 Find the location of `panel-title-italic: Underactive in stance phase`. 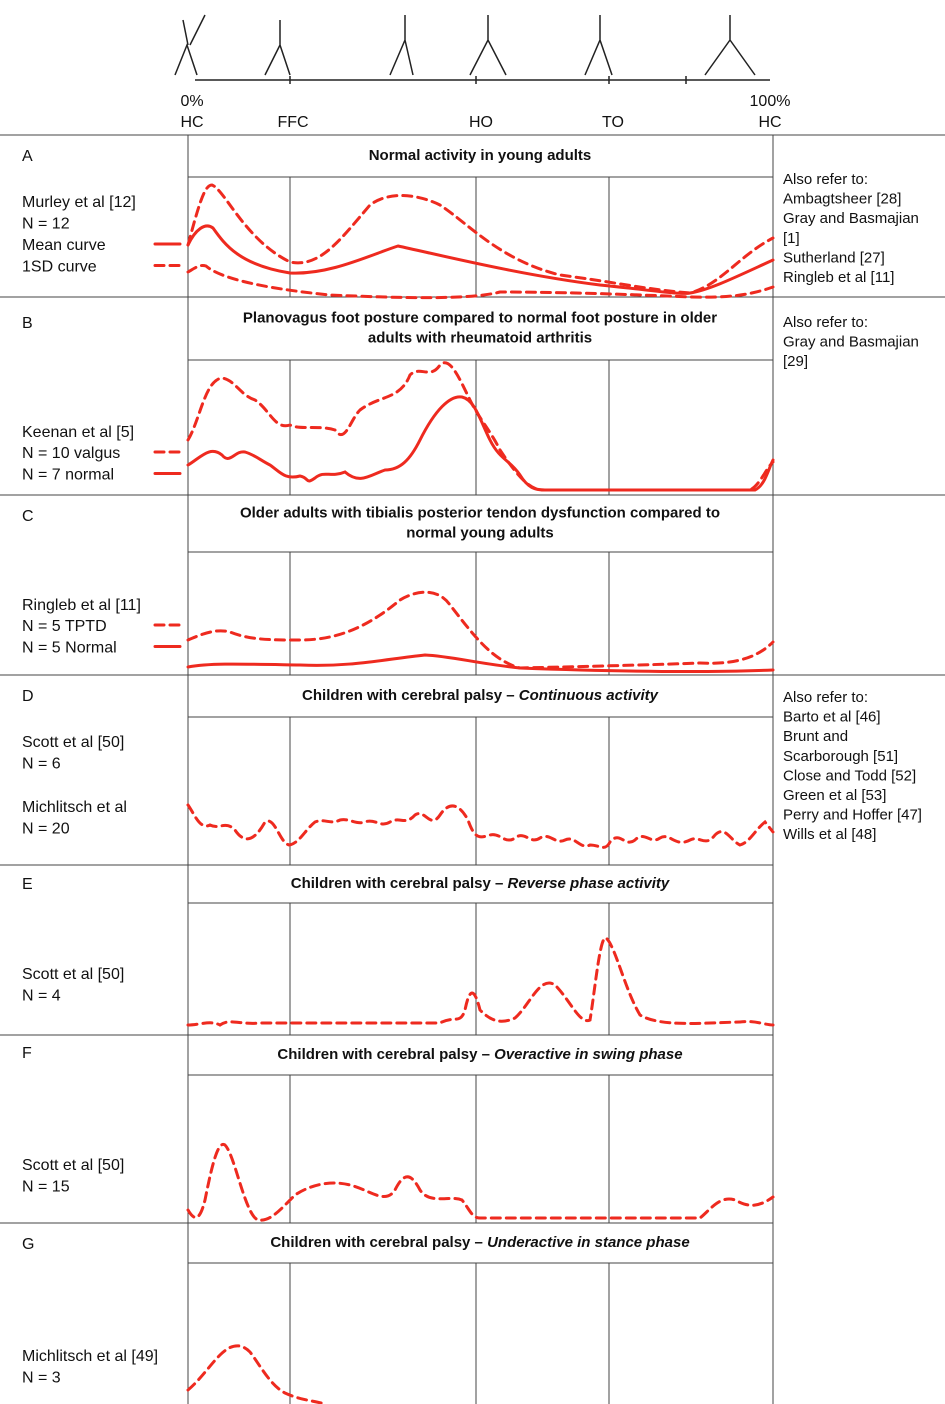

panel-title-italic: Underactive in stance phase is located at coordinates (588, 1242).